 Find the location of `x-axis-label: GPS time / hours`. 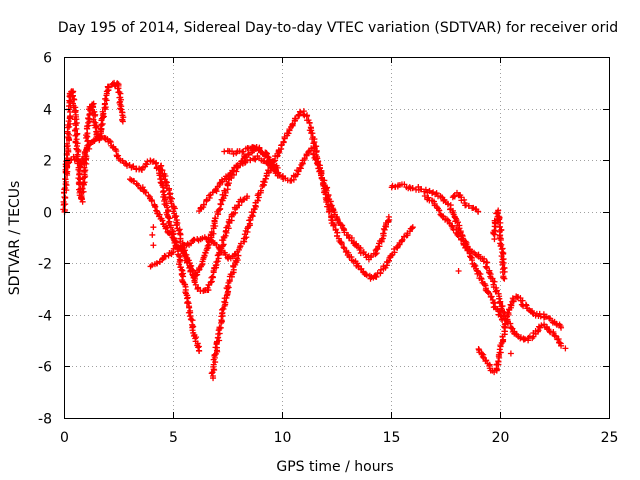

x-axis-label: GPS time / hours is located at coordinates (334, 467).